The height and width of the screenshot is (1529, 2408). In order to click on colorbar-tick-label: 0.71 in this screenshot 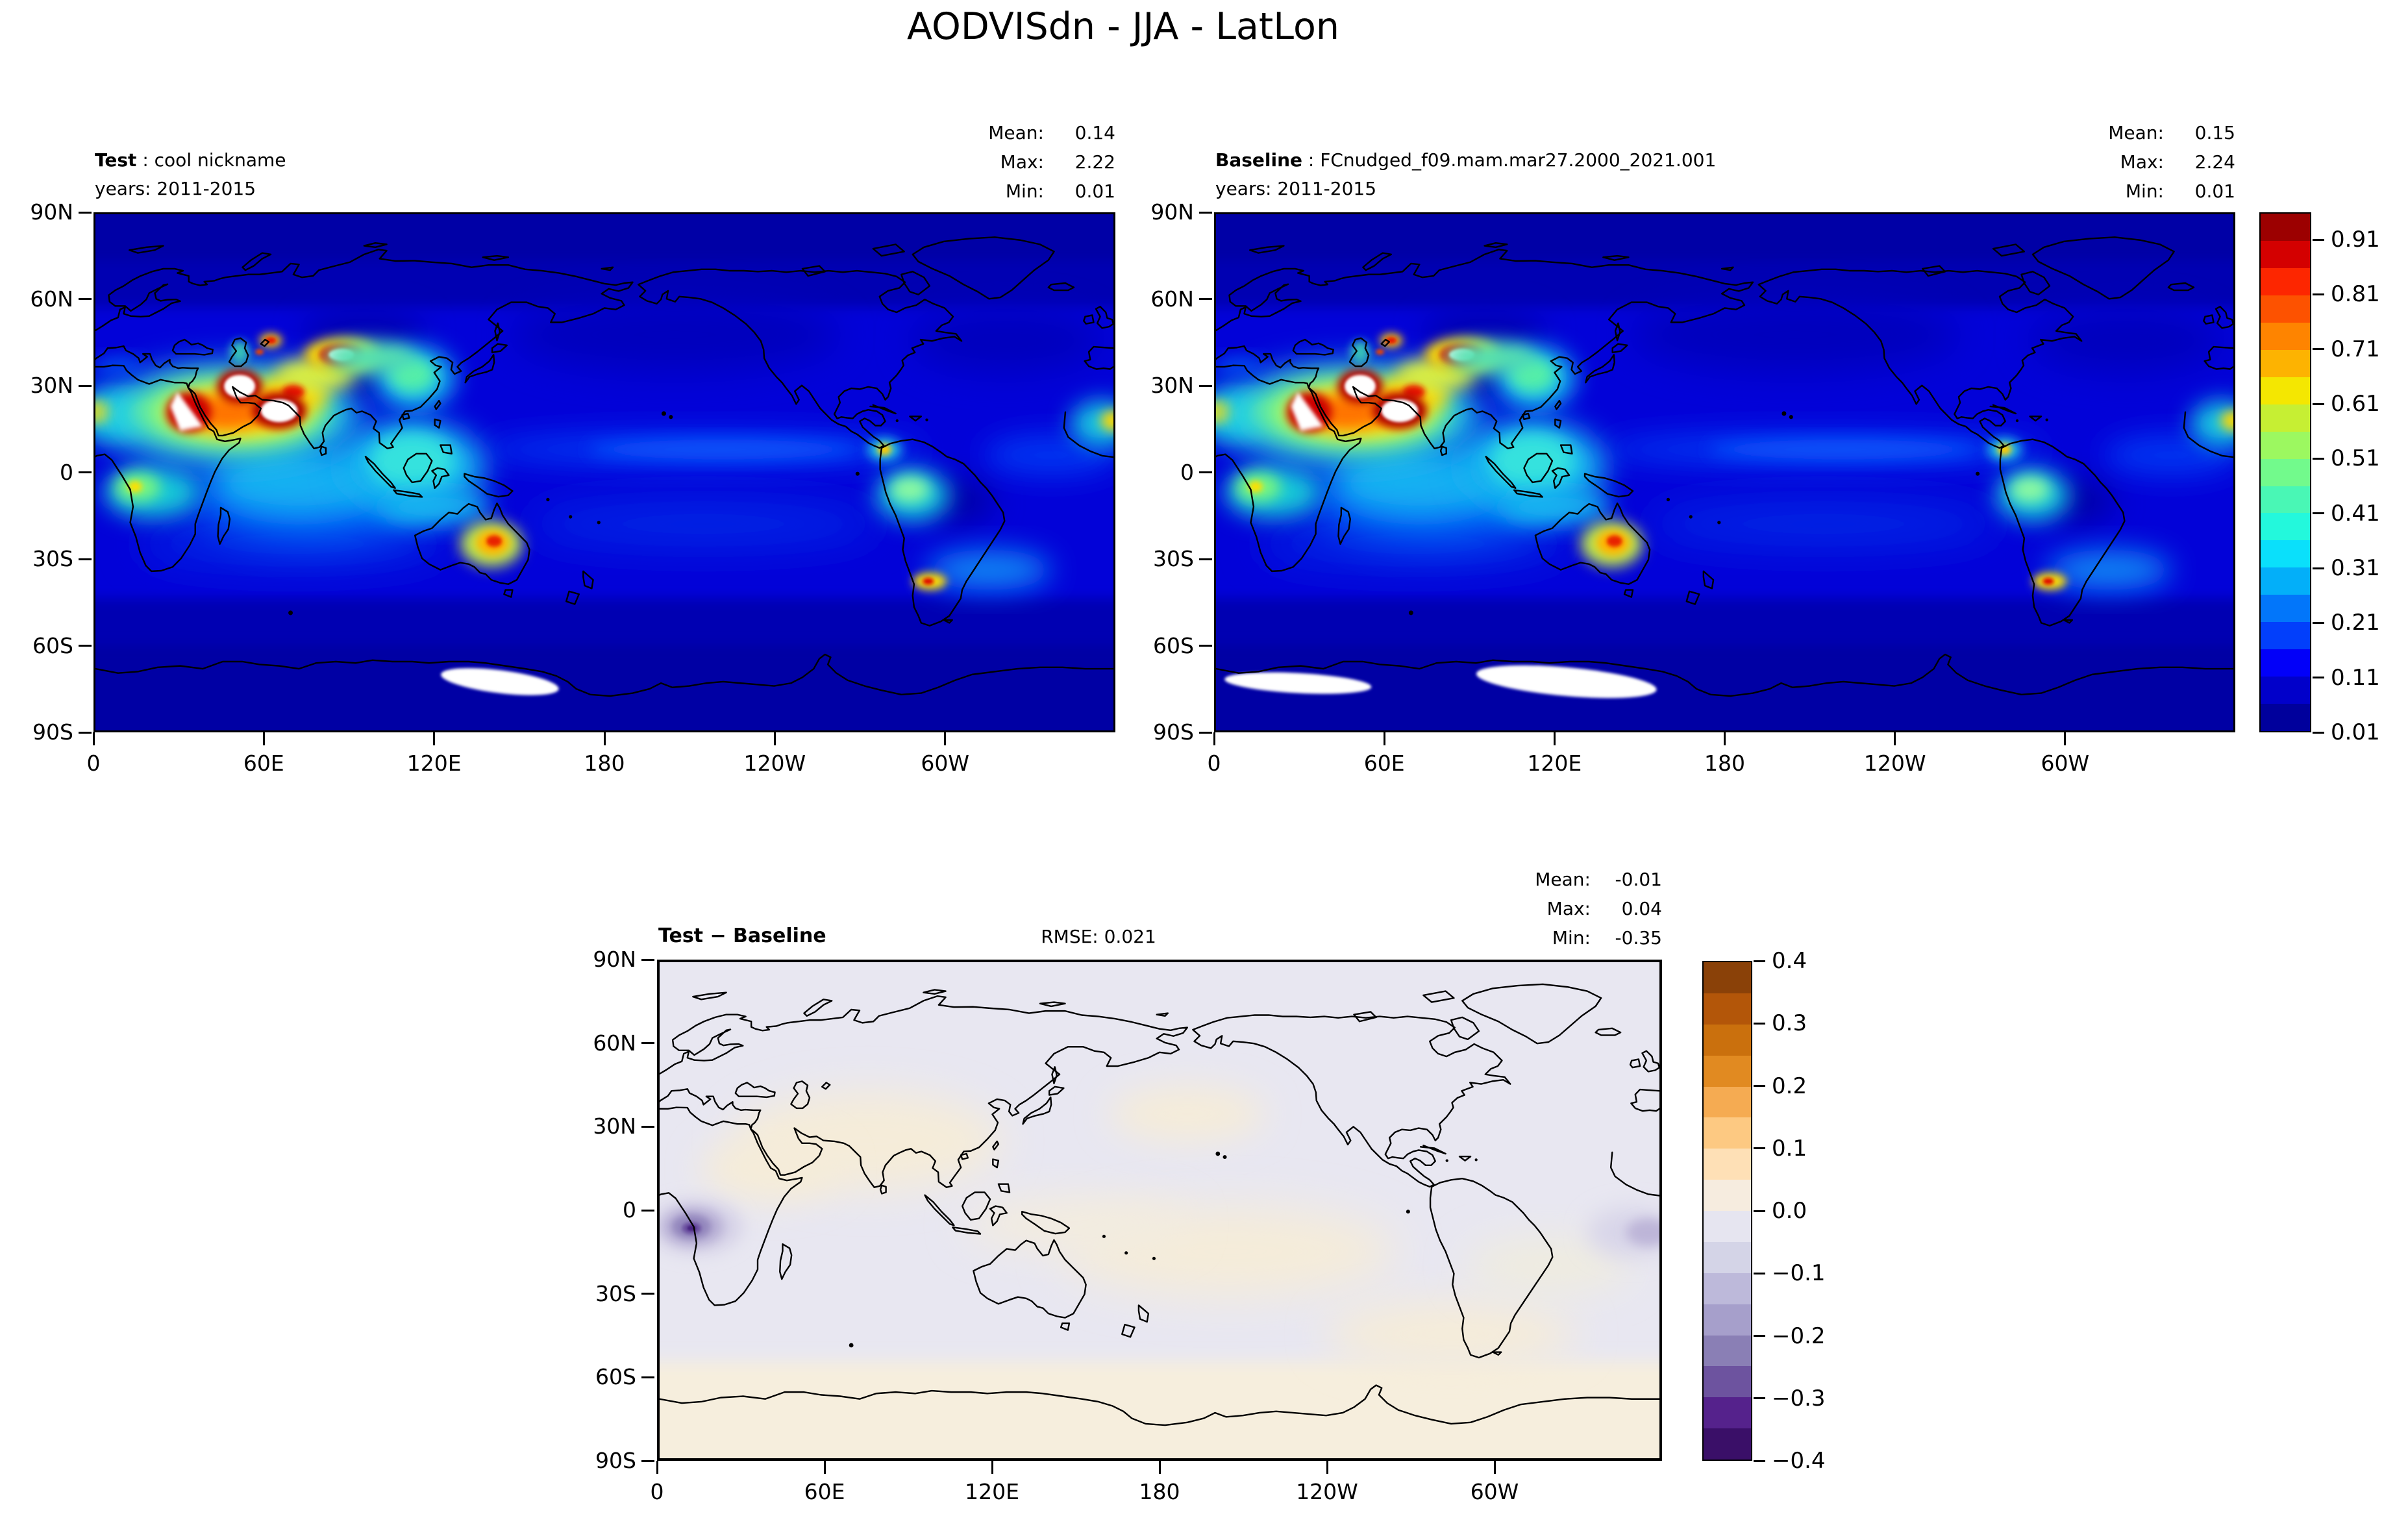, I will do `click(2355, 349)`.